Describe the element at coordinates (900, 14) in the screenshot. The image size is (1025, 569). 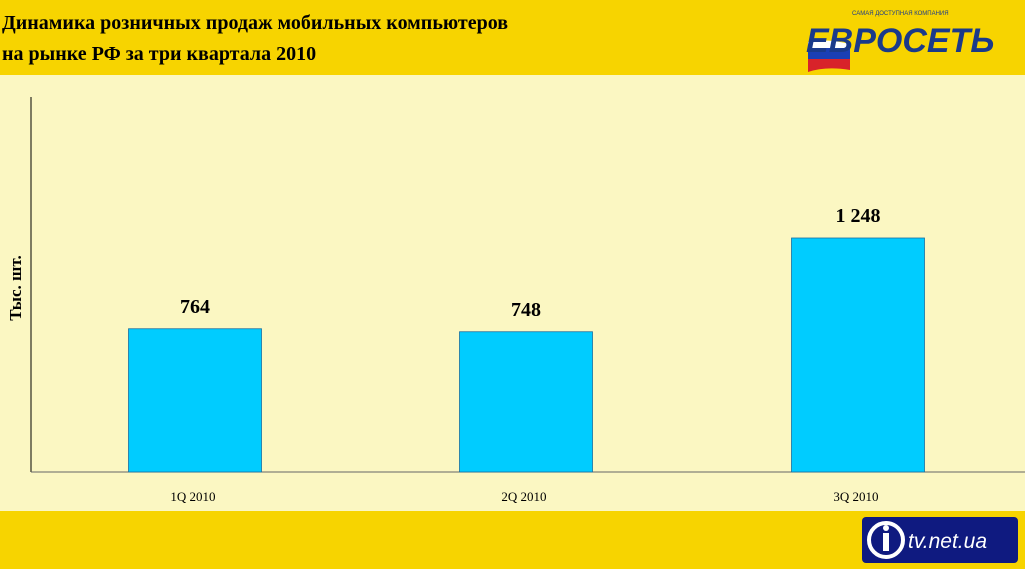
I see `logo-subtitle: САМАЯ ДОСТУПНАЯ КОМПАНИЯ` at that location.